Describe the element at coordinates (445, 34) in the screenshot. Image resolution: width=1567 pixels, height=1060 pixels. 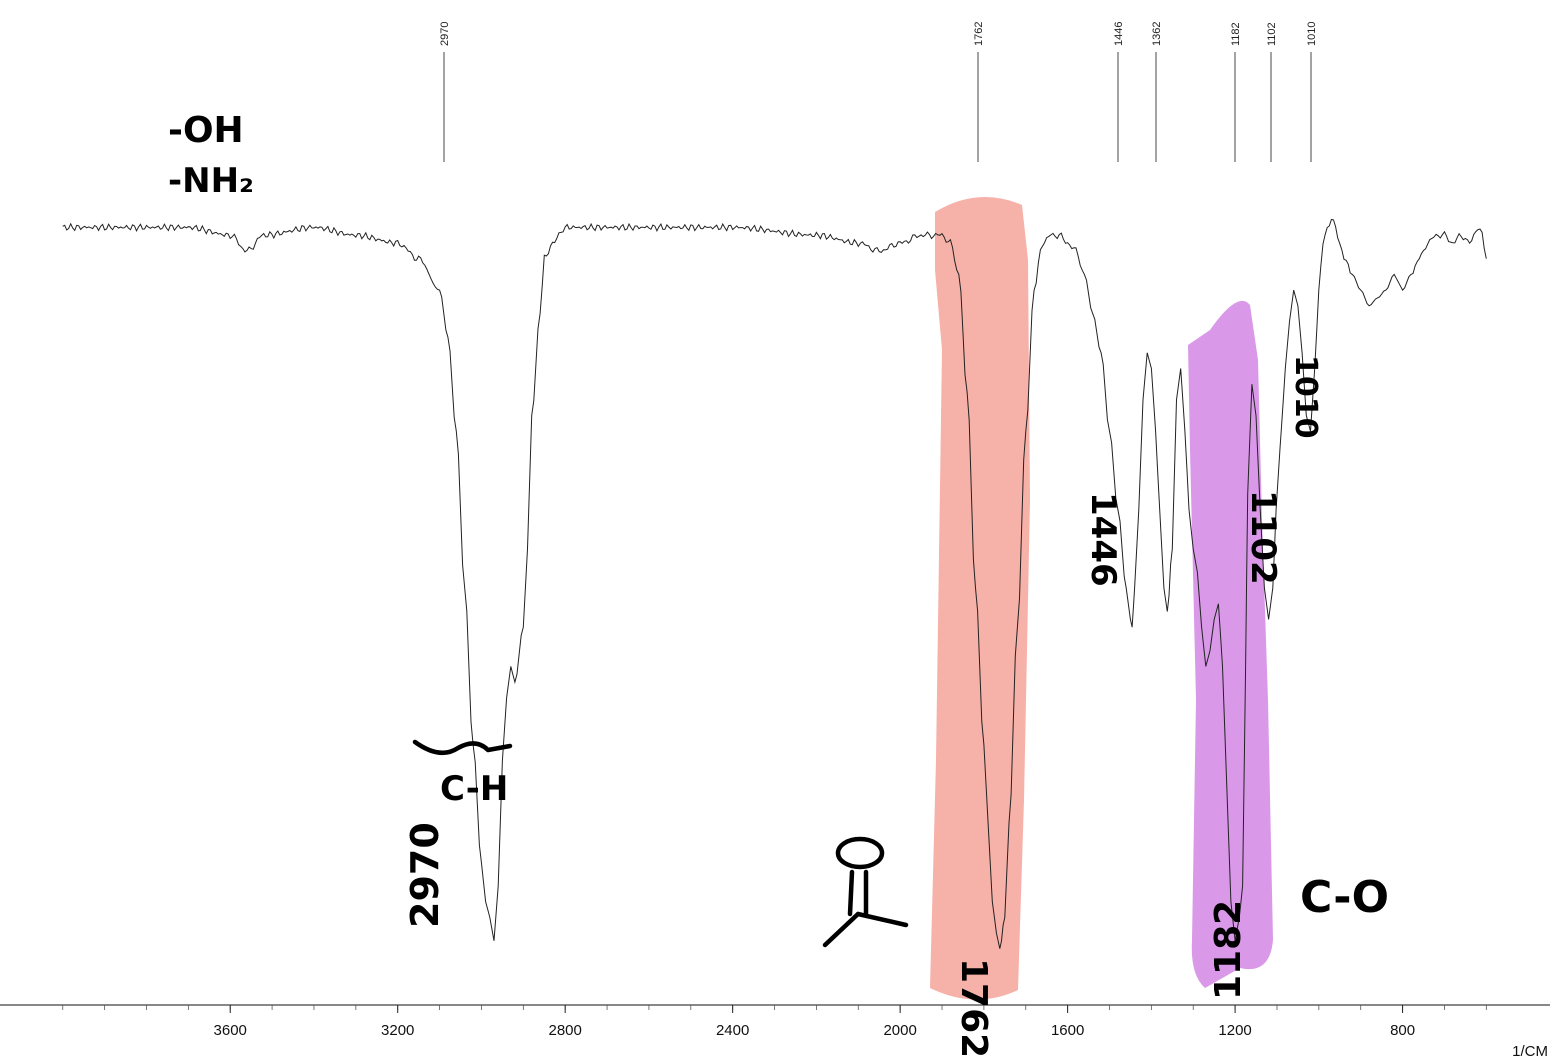
I see `peak-marker-label: 2970` at that location.